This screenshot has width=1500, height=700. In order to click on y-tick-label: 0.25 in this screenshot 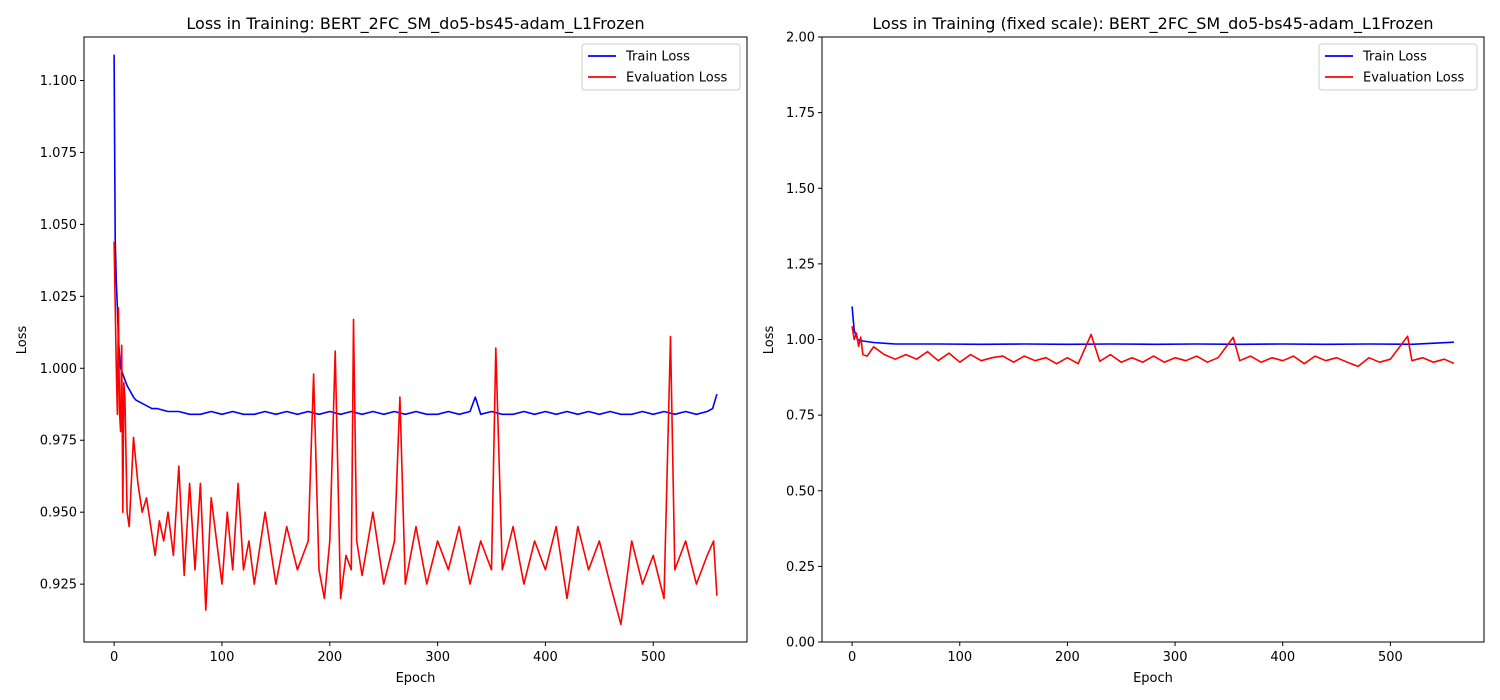, I will do `click(800, 567)`.